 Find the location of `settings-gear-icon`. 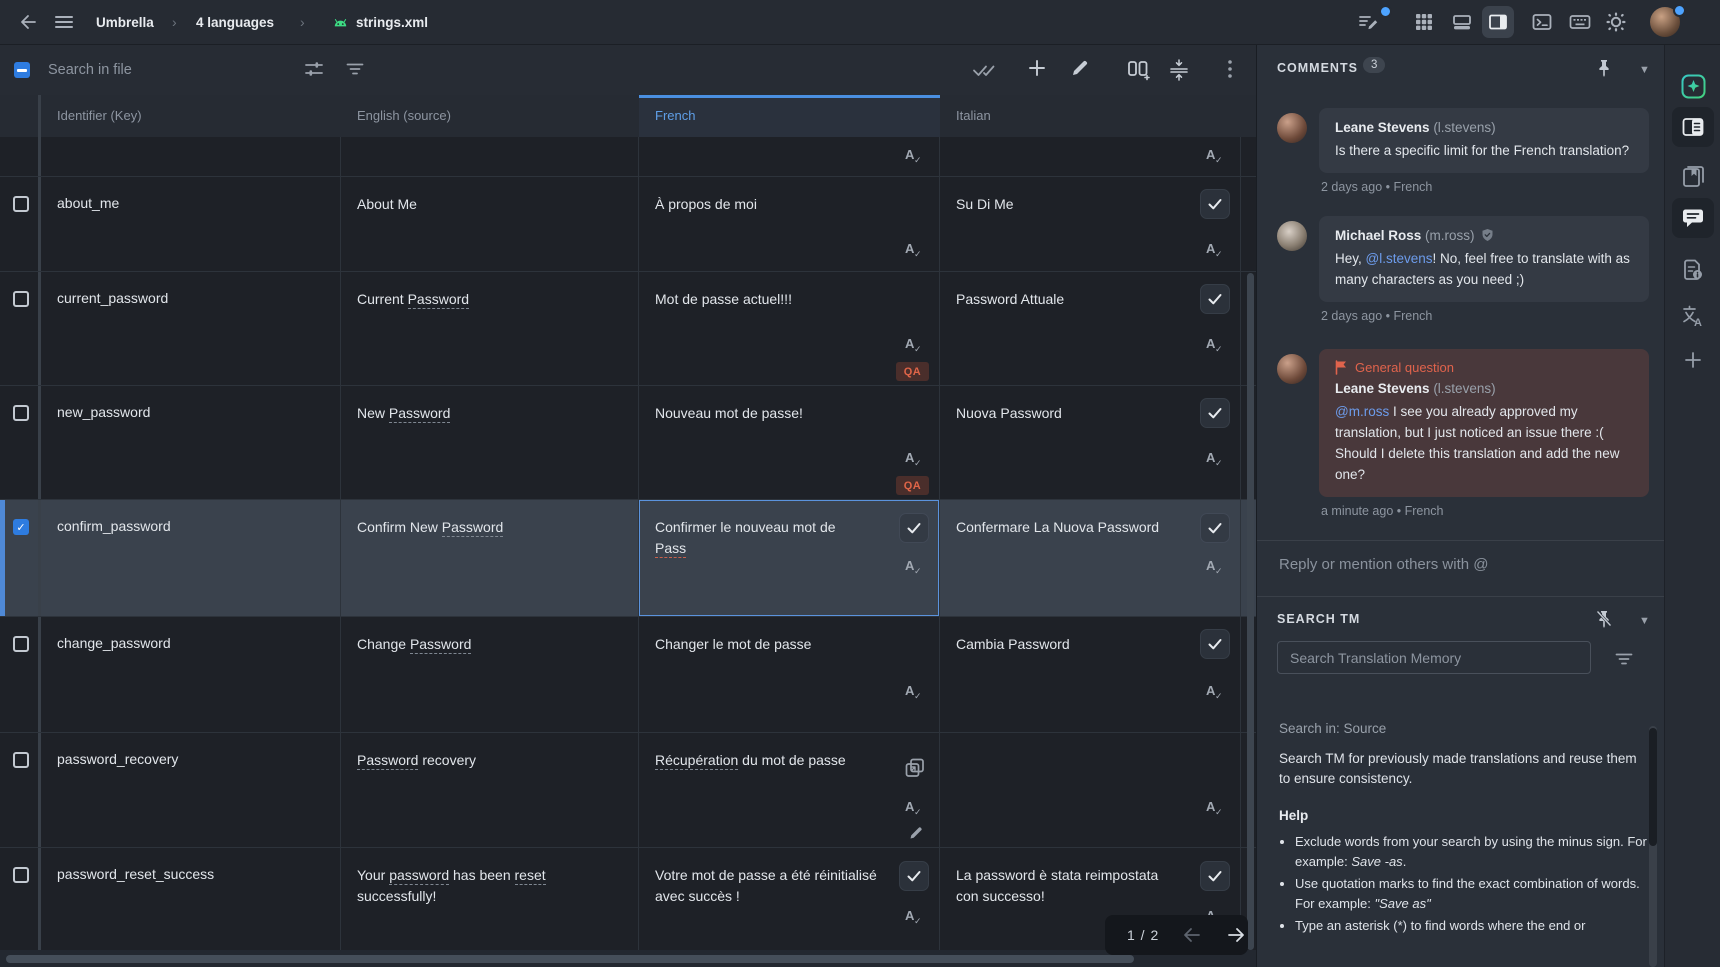

settings-gear-icon is located at coordinates (1616, 22).